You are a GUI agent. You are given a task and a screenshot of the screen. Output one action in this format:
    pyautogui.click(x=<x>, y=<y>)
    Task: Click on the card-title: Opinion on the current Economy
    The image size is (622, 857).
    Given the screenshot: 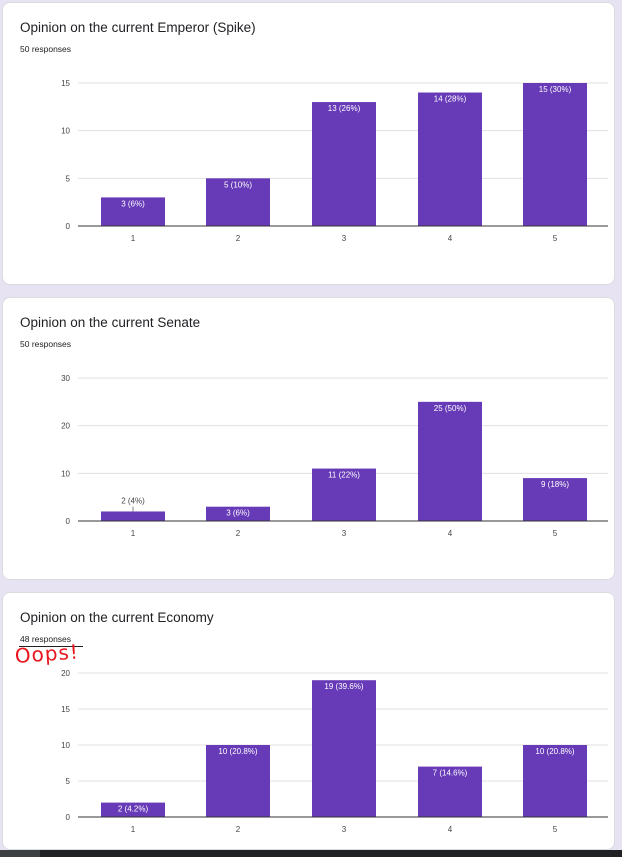 What is the action you would take?
    pyautogui.click(x=117, y=617)
    